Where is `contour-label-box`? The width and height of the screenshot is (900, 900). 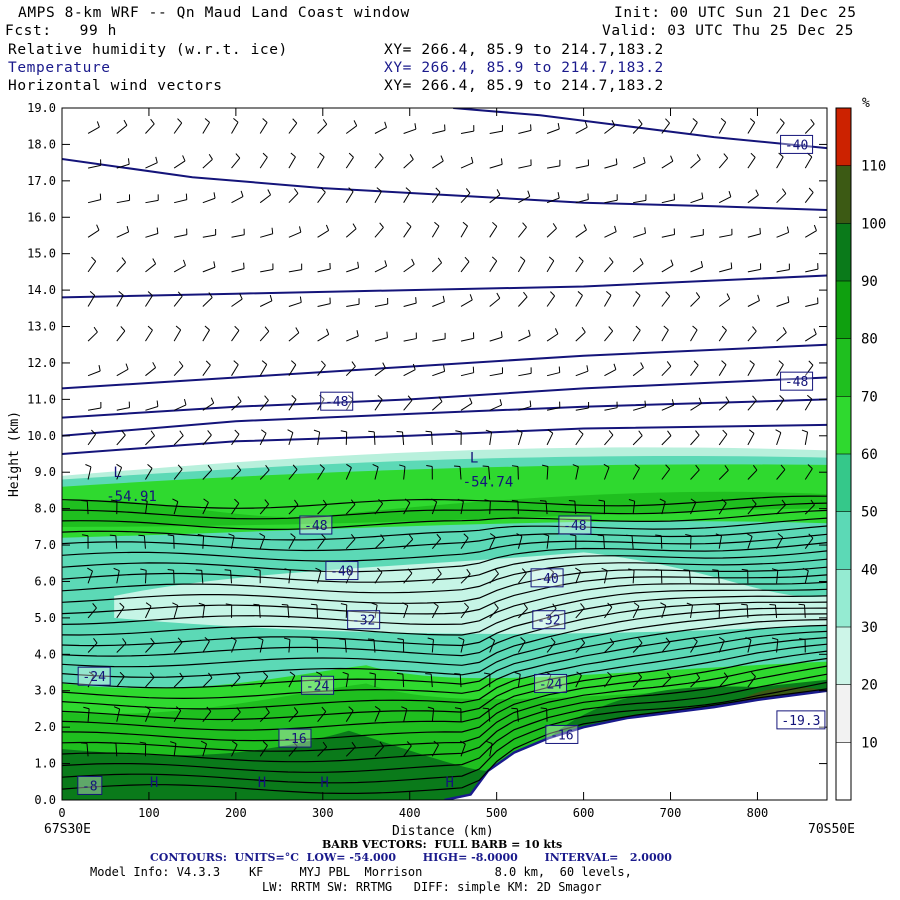
contour-label-box is located at coordinates (549, 620).